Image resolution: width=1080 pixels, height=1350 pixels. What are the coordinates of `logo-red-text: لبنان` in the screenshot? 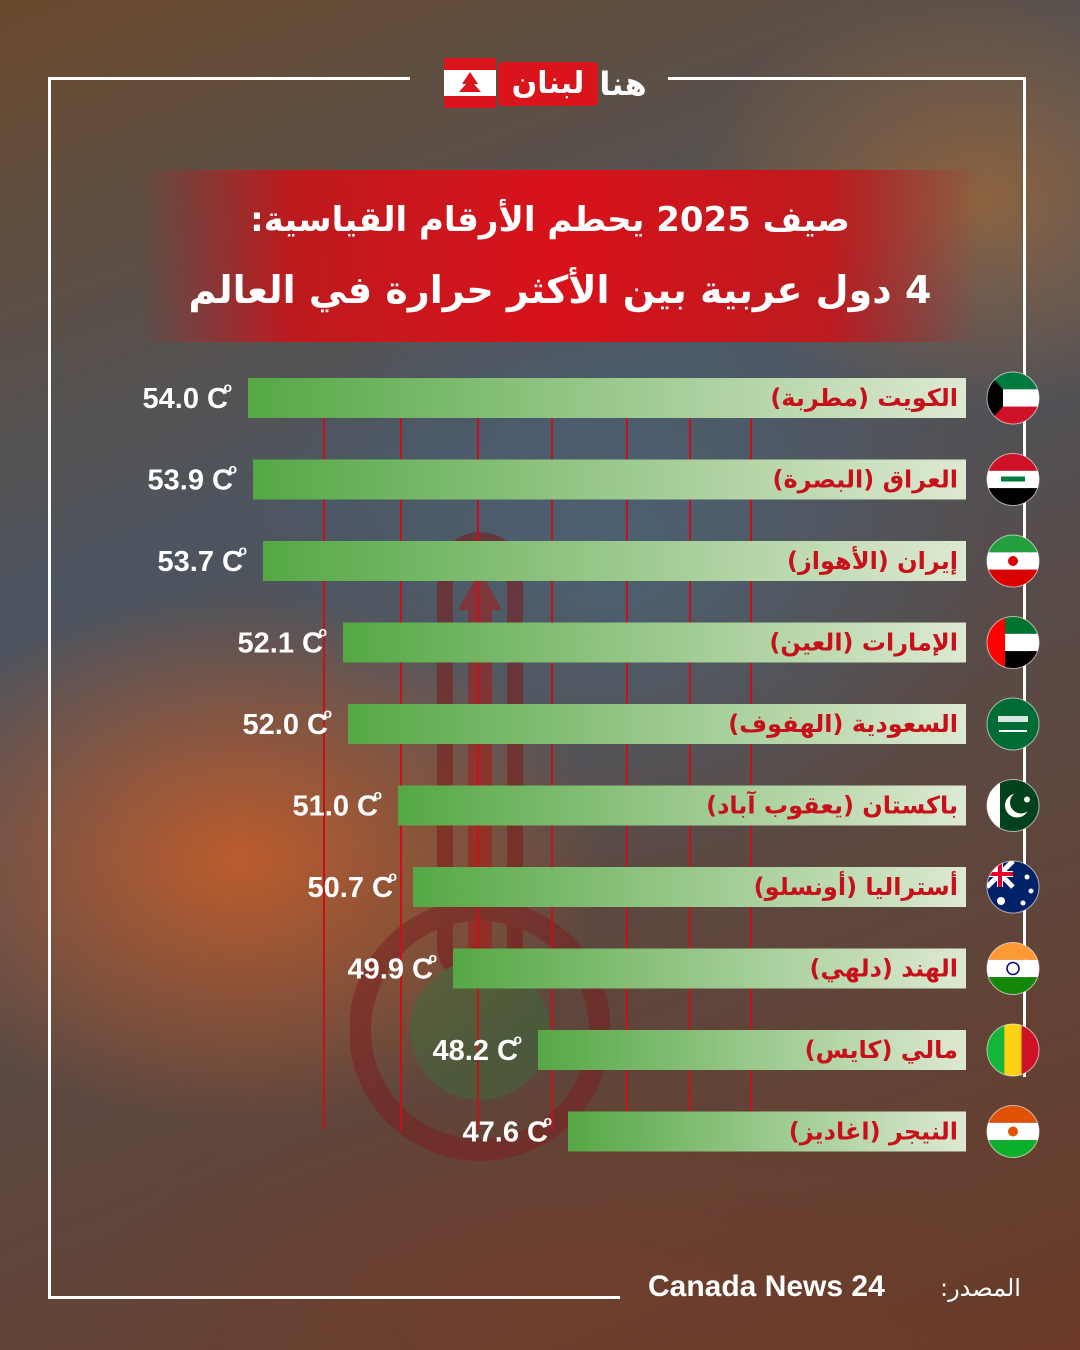 It's located at (548, 84).